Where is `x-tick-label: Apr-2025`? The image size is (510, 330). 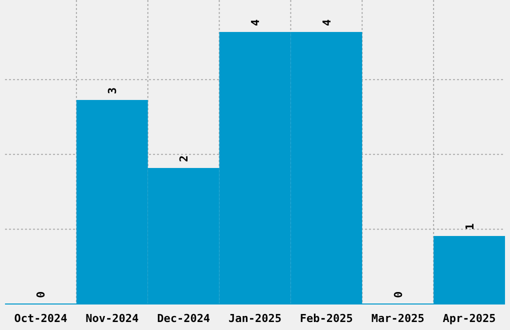
x-tick-label: Apr-2025 is located at coordinates (469, 318).